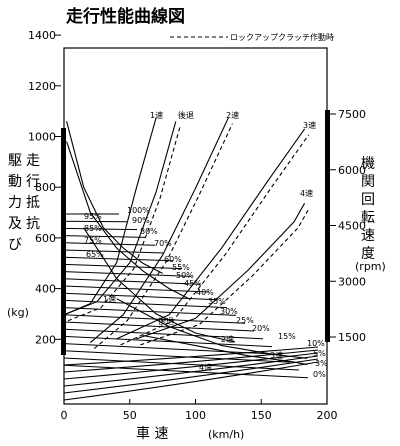 Image resolution: width=400 pixels, height=446 pixels. Describe the element at coordinates (33, 224) in the screenshot. I see `left-axis-char: 抗` at that location.